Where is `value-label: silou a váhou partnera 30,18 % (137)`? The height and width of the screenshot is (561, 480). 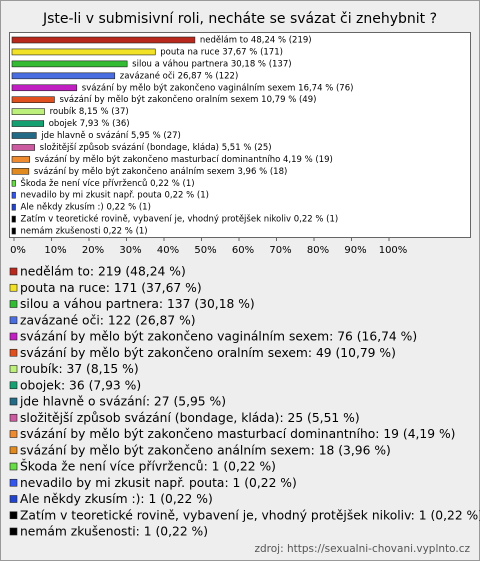
value-label: silou a váhou partnera 30,18 % (137) is located at coordinates (211, 64).